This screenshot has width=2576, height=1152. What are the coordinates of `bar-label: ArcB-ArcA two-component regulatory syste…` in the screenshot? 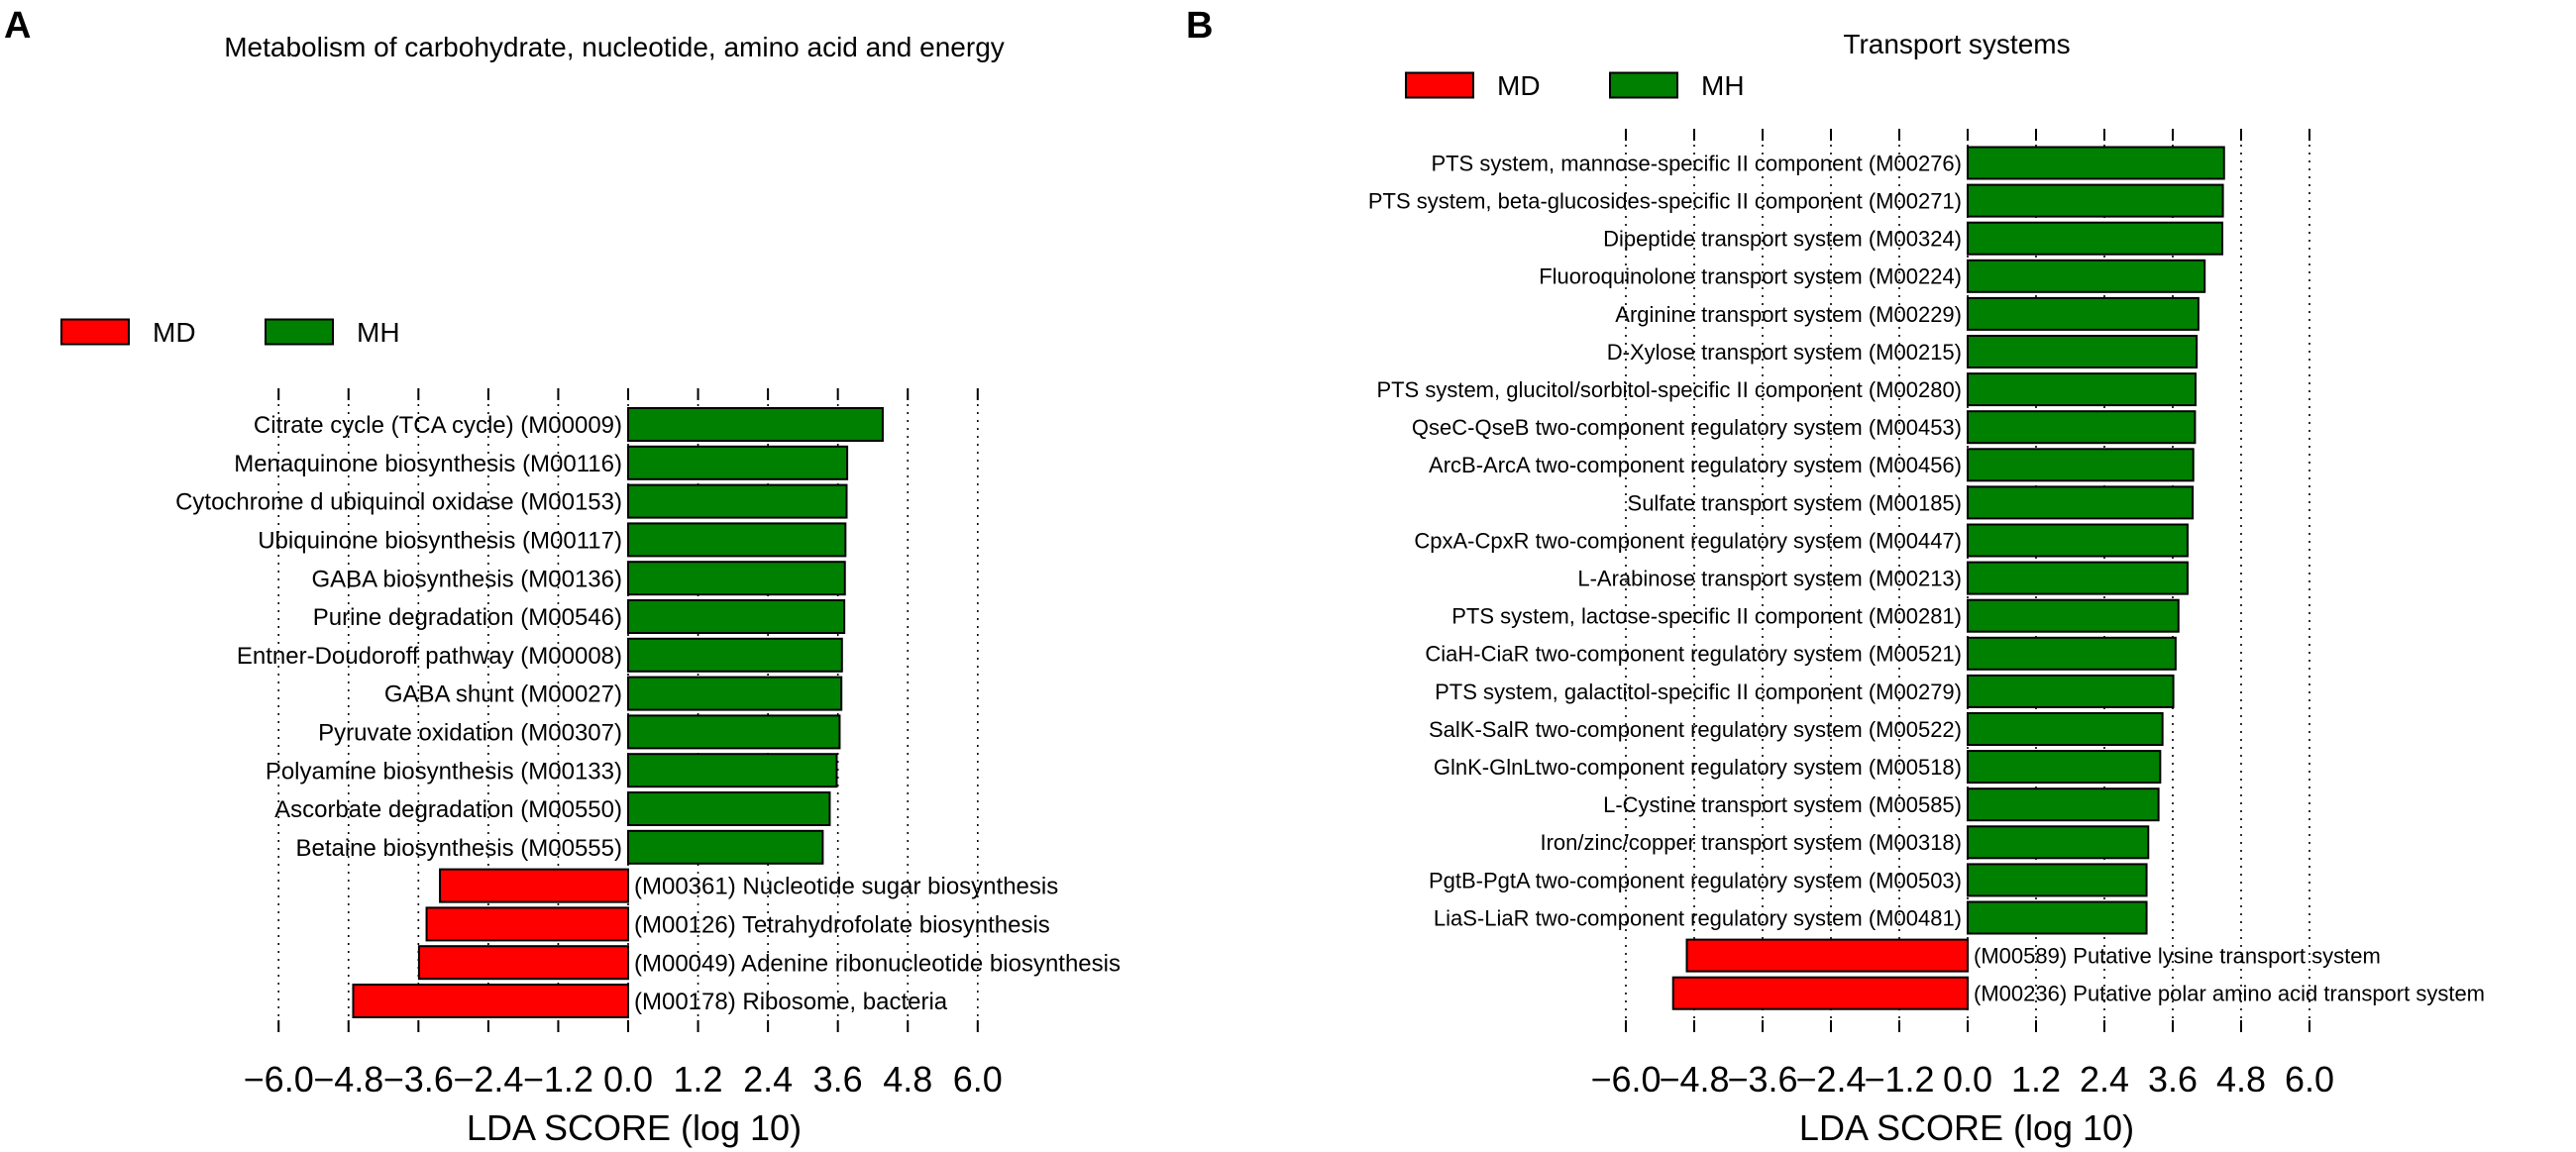 It's located at (1695, 465).